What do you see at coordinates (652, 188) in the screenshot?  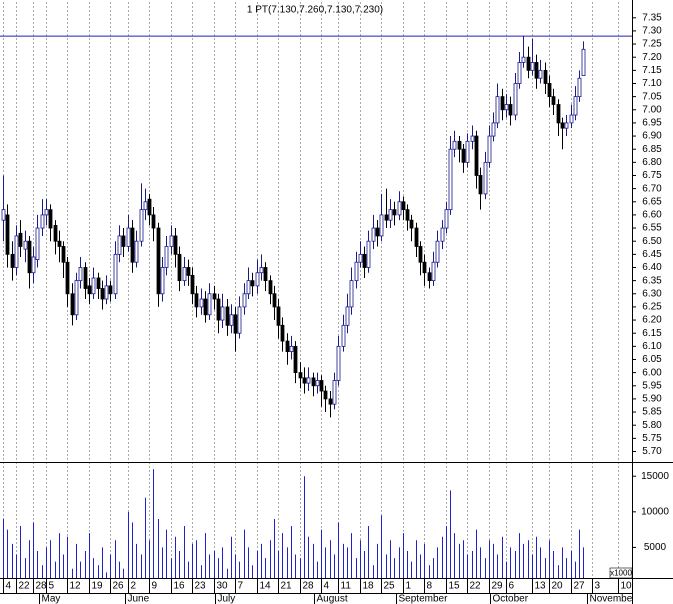 I see `y-tick-label: 6.70` at bounding box center [652, 188].